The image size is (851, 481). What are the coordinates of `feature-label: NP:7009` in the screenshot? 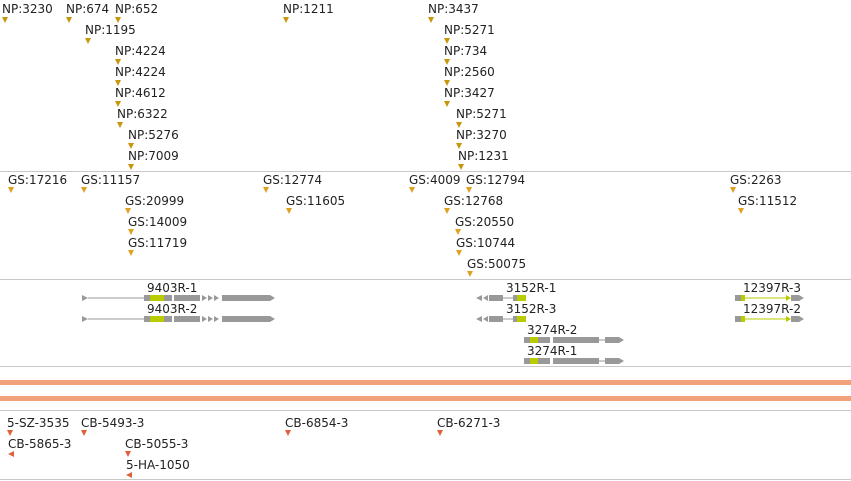 It's located at (153, 156).